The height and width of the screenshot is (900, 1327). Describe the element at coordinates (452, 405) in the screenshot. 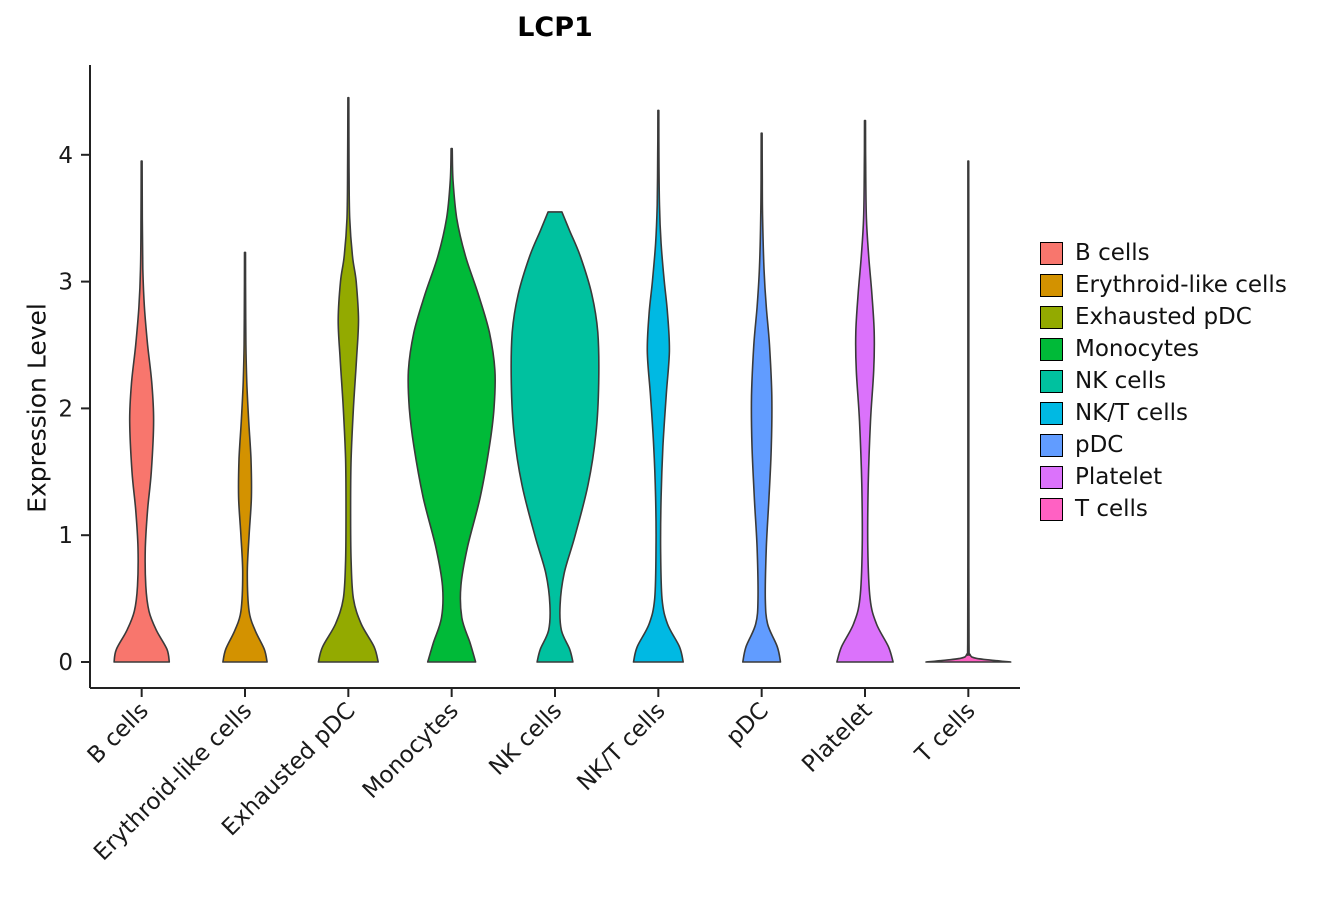

I see `violin-monocytes` at that location.